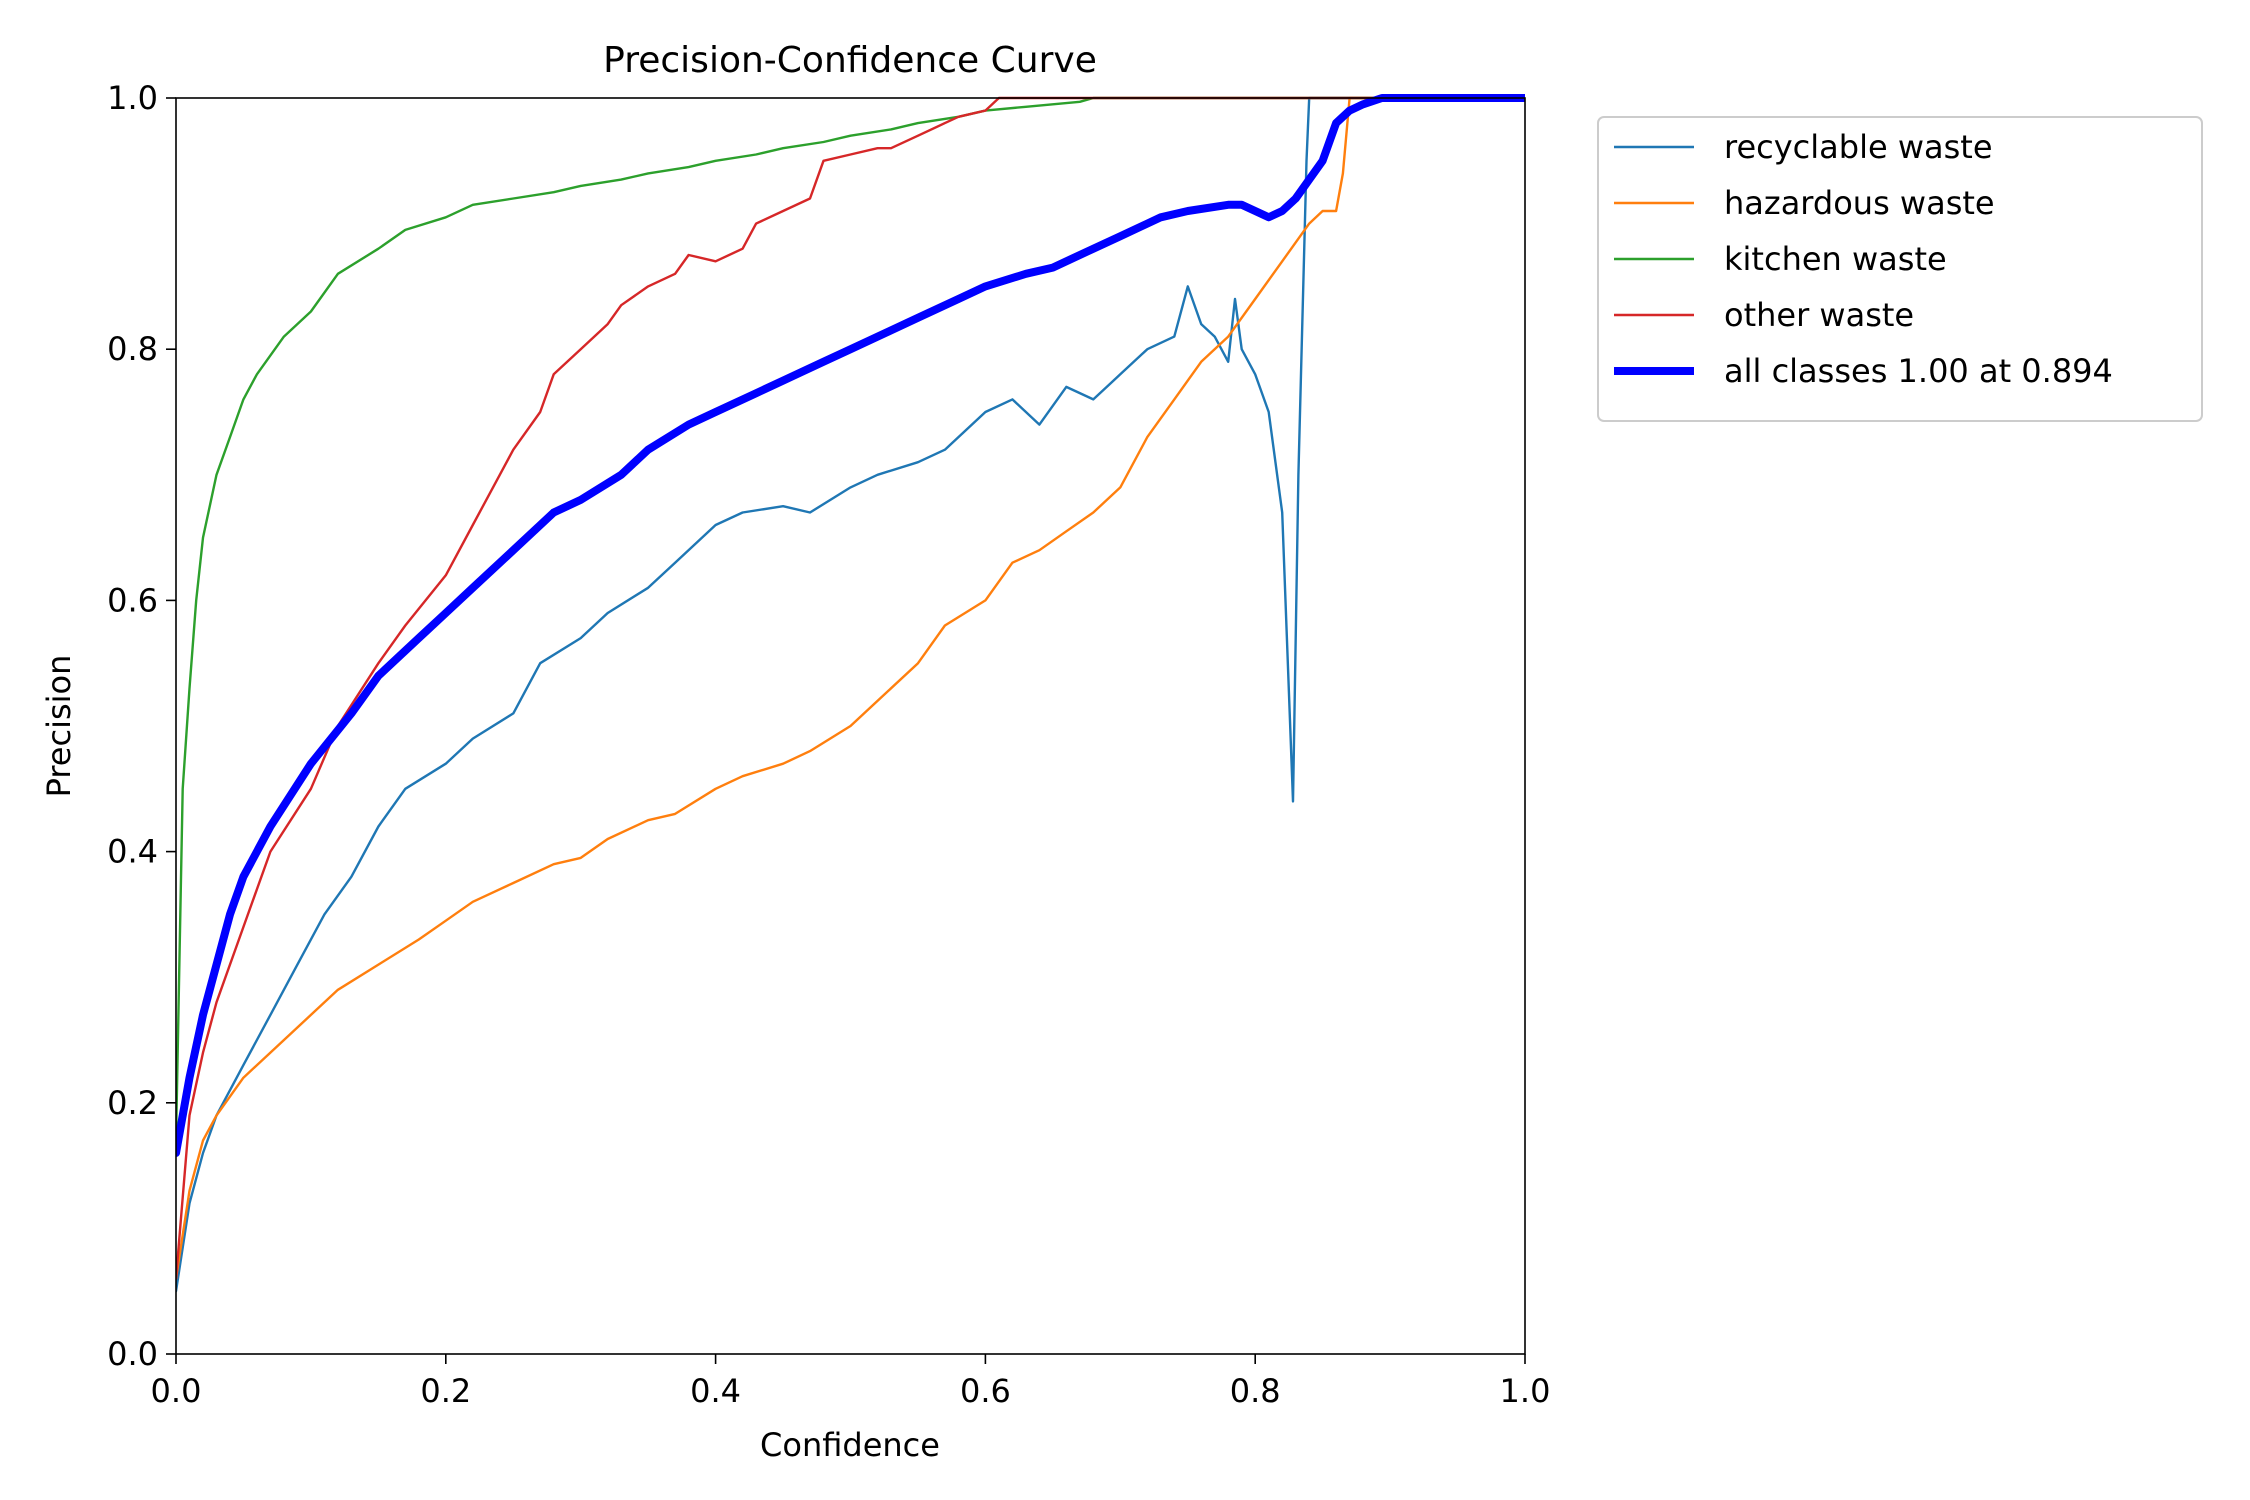 This screenshot has height=1500, width=2250. Describe the element at coordinates (1255, 1391) in the screenshot. I see `x-tick-label: 0.8` at that location.